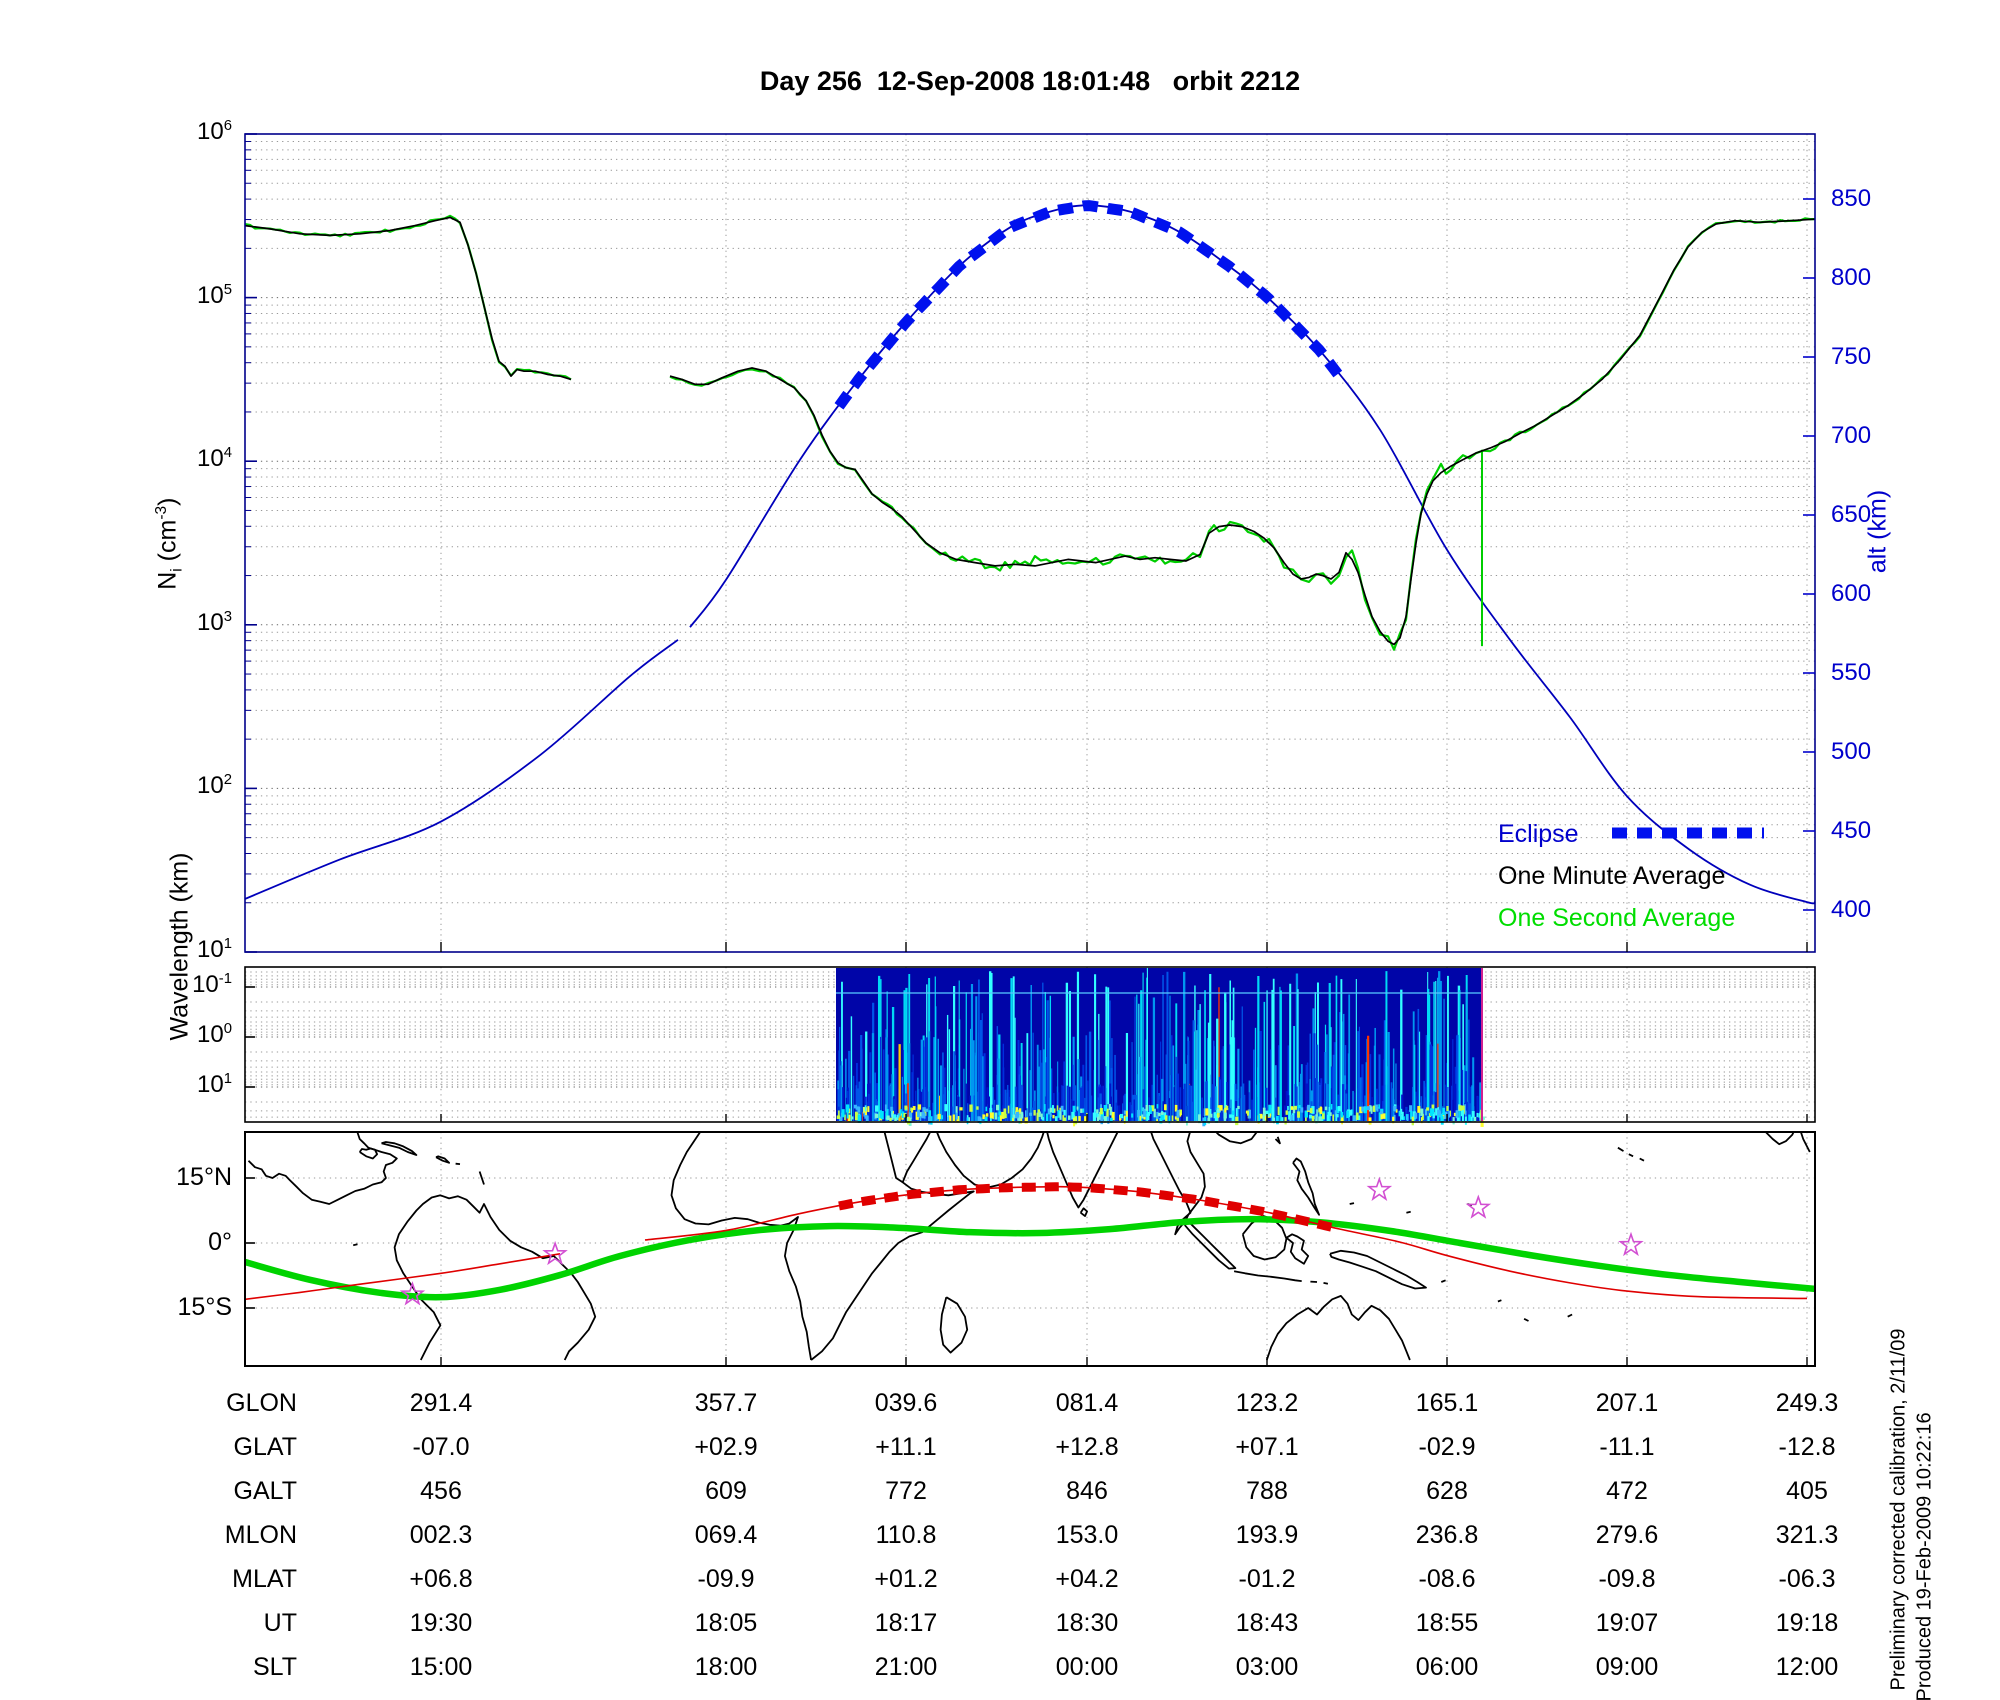  Describe the element at coordinates (1087, 1447) in the screenshot. I see `table-cell: +12.8` at that location.